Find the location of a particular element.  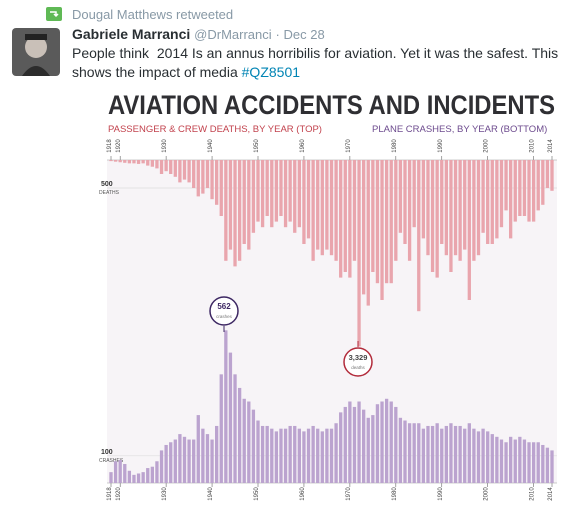

y-unit: CRASHES is located at coordinates (111, 461).